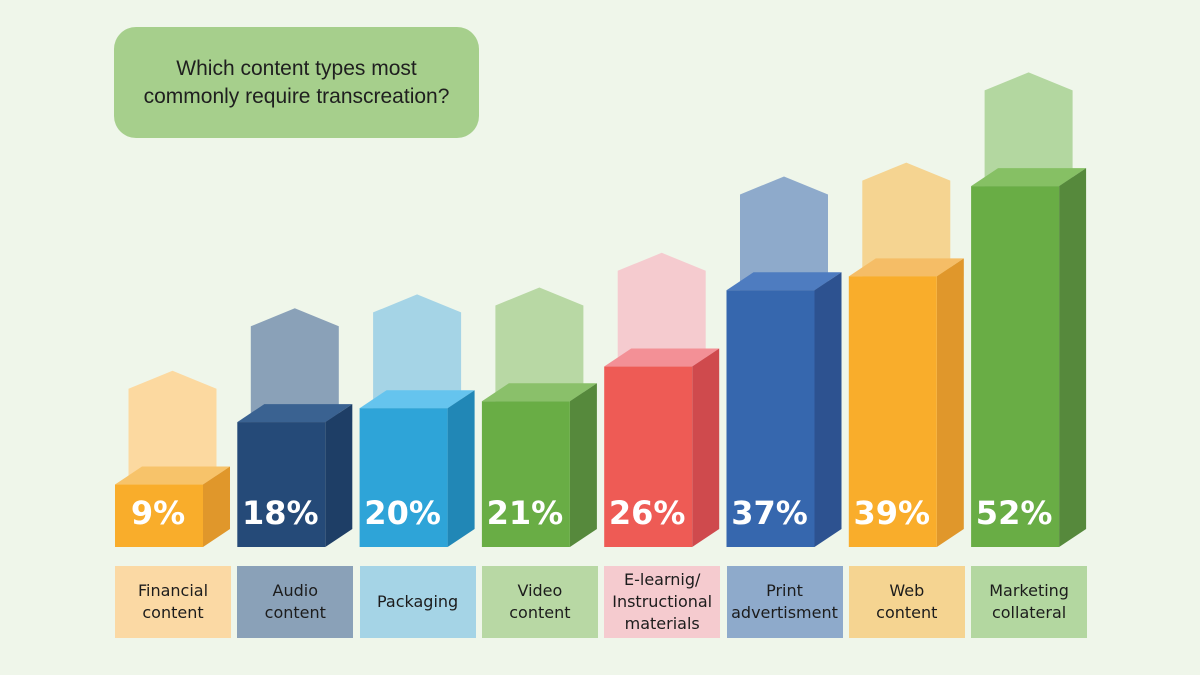 This screenshot has width=1200, height=675. Describe the element at coordinates (662, 579) in the screenshot. I see `category-label-line: E-learnig/` at that location.